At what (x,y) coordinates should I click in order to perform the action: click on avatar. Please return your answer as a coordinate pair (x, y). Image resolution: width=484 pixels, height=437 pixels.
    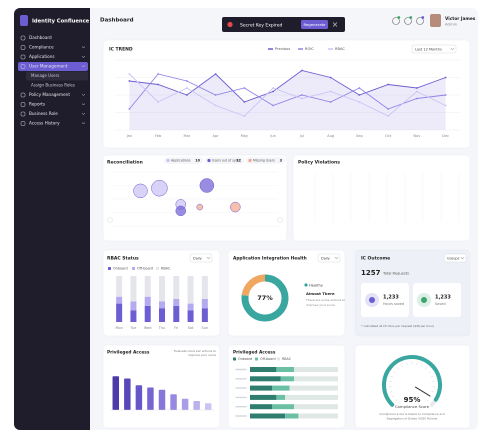
    Looking at the image, I should click on (435, 20).